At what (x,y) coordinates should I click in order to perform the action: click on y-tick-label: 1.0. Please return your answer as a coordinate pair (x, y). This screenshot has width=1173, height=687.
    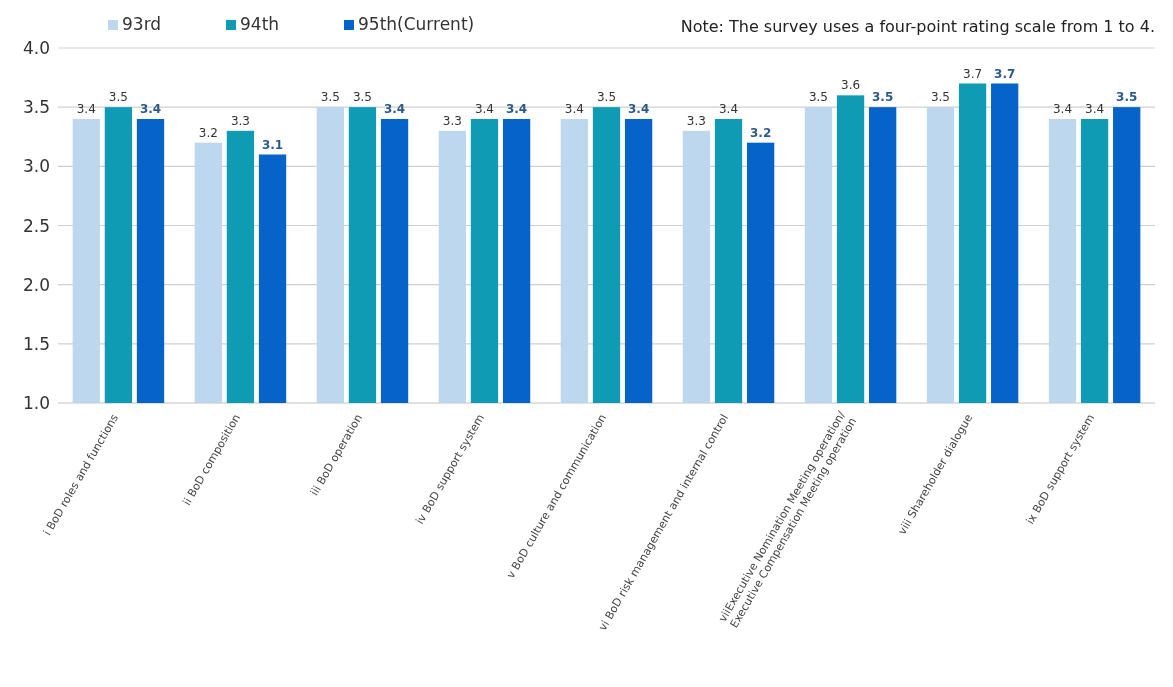
    Looking at the image, I should click on (36, 403).